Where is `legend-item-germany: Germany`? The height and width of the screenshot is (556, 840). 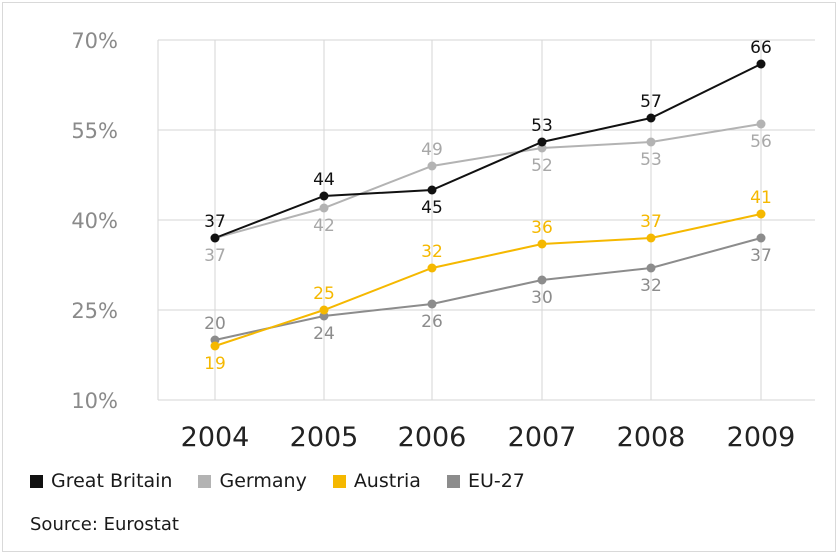 legend-item-germany: Germany is located at coordinates (252, 481).